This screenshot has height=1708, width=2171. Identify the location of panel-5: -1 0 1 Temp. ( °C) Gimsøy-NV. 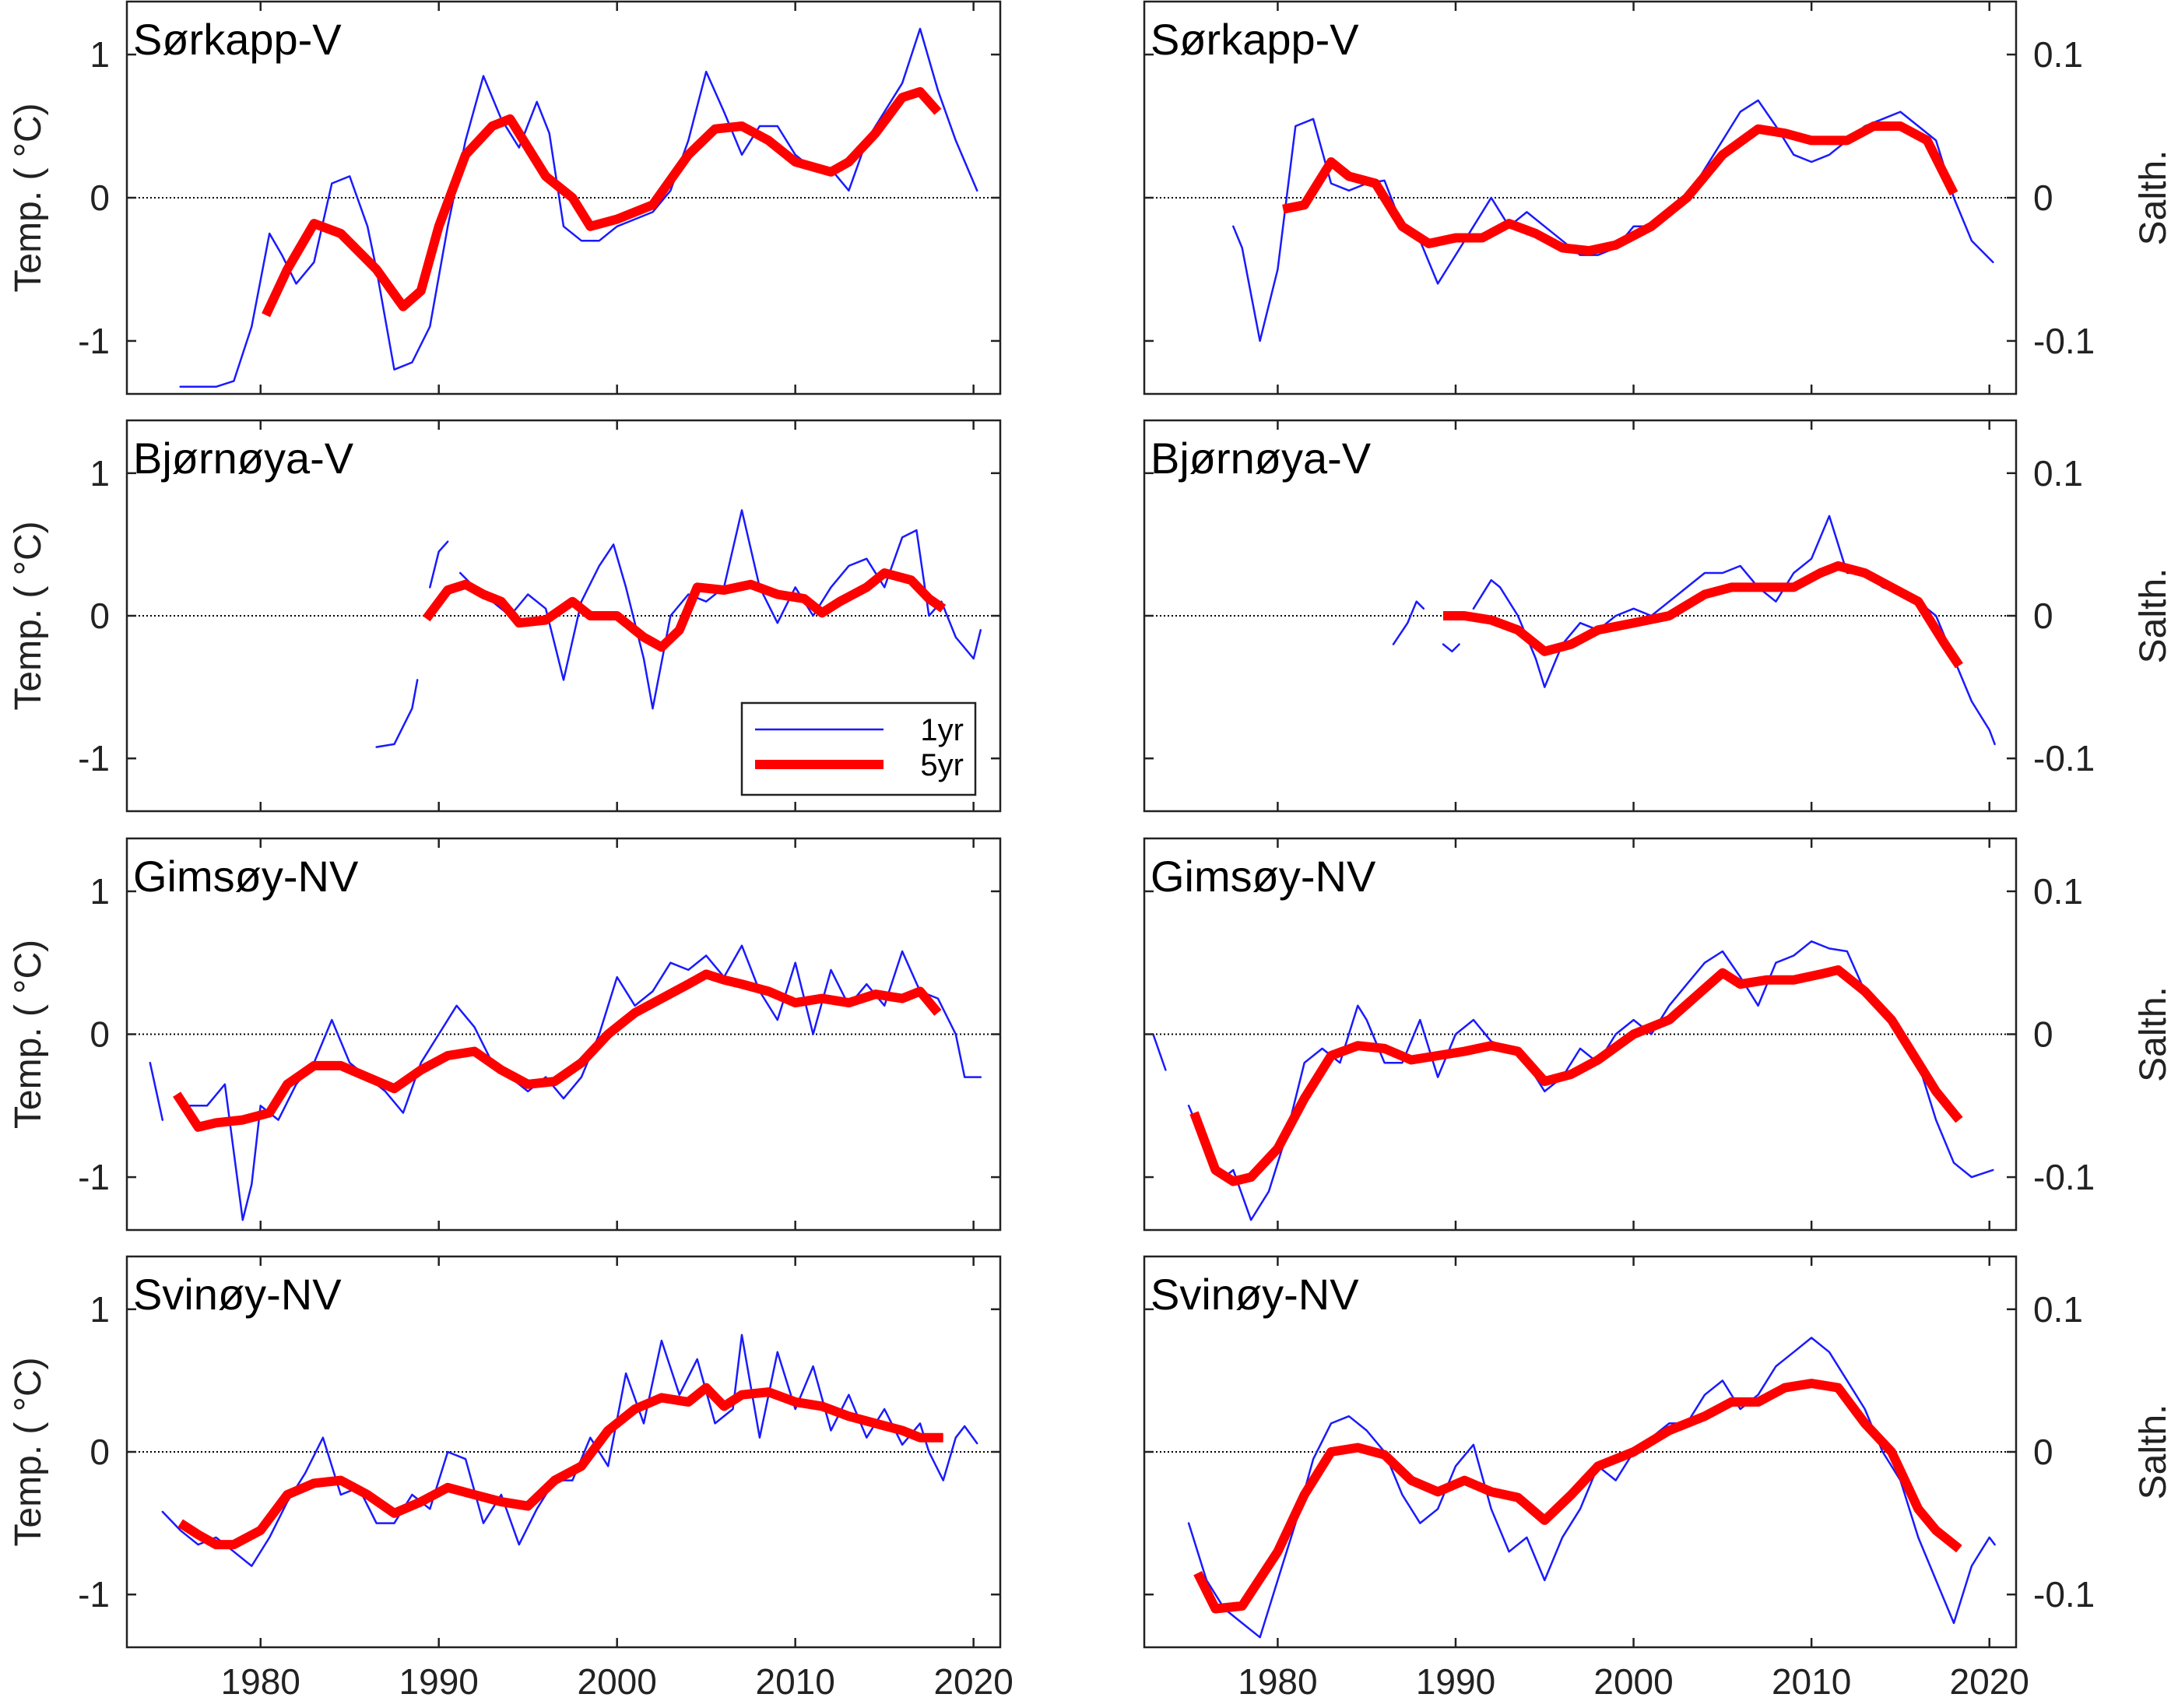
(505, 1034).